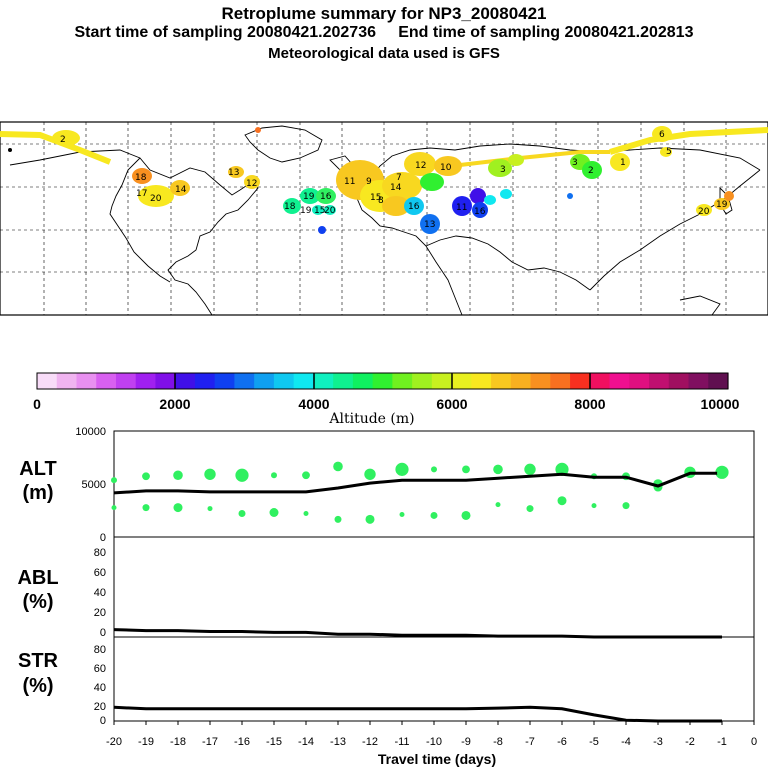  What do you see at coordinates (417, 714) in the screenshot?
I see `str-mean-line` at bounding box center [417, 714].